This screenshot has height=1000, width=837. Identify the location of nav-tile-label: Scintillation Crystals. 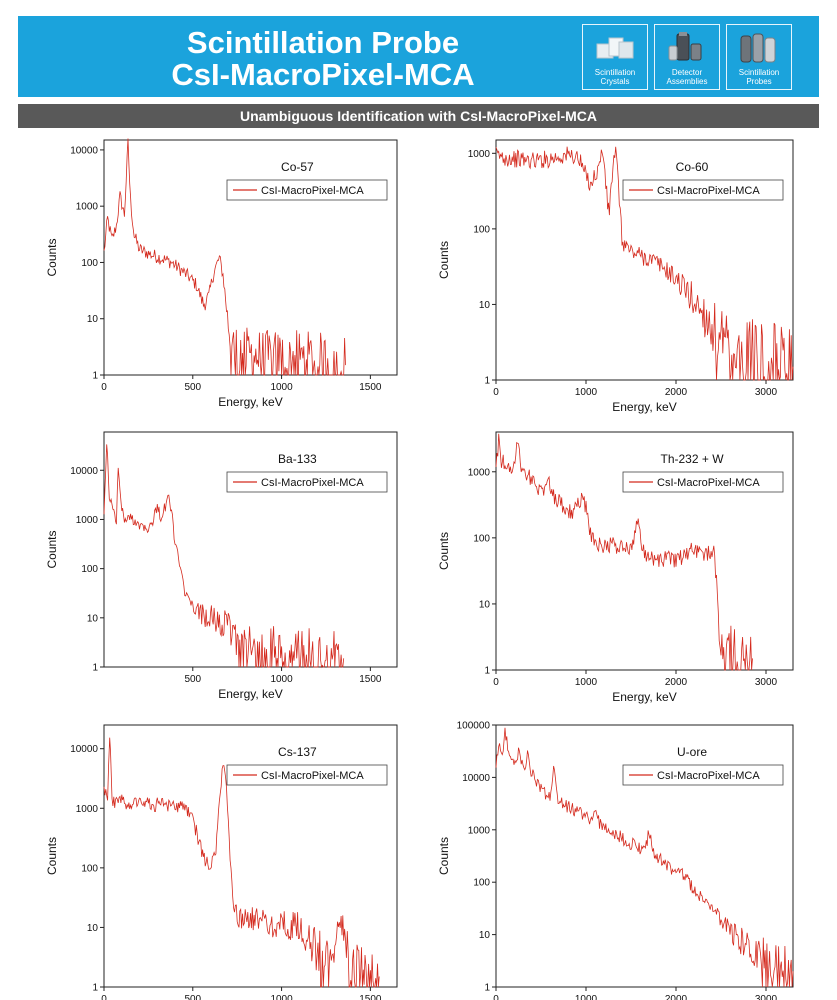
(615, 77).